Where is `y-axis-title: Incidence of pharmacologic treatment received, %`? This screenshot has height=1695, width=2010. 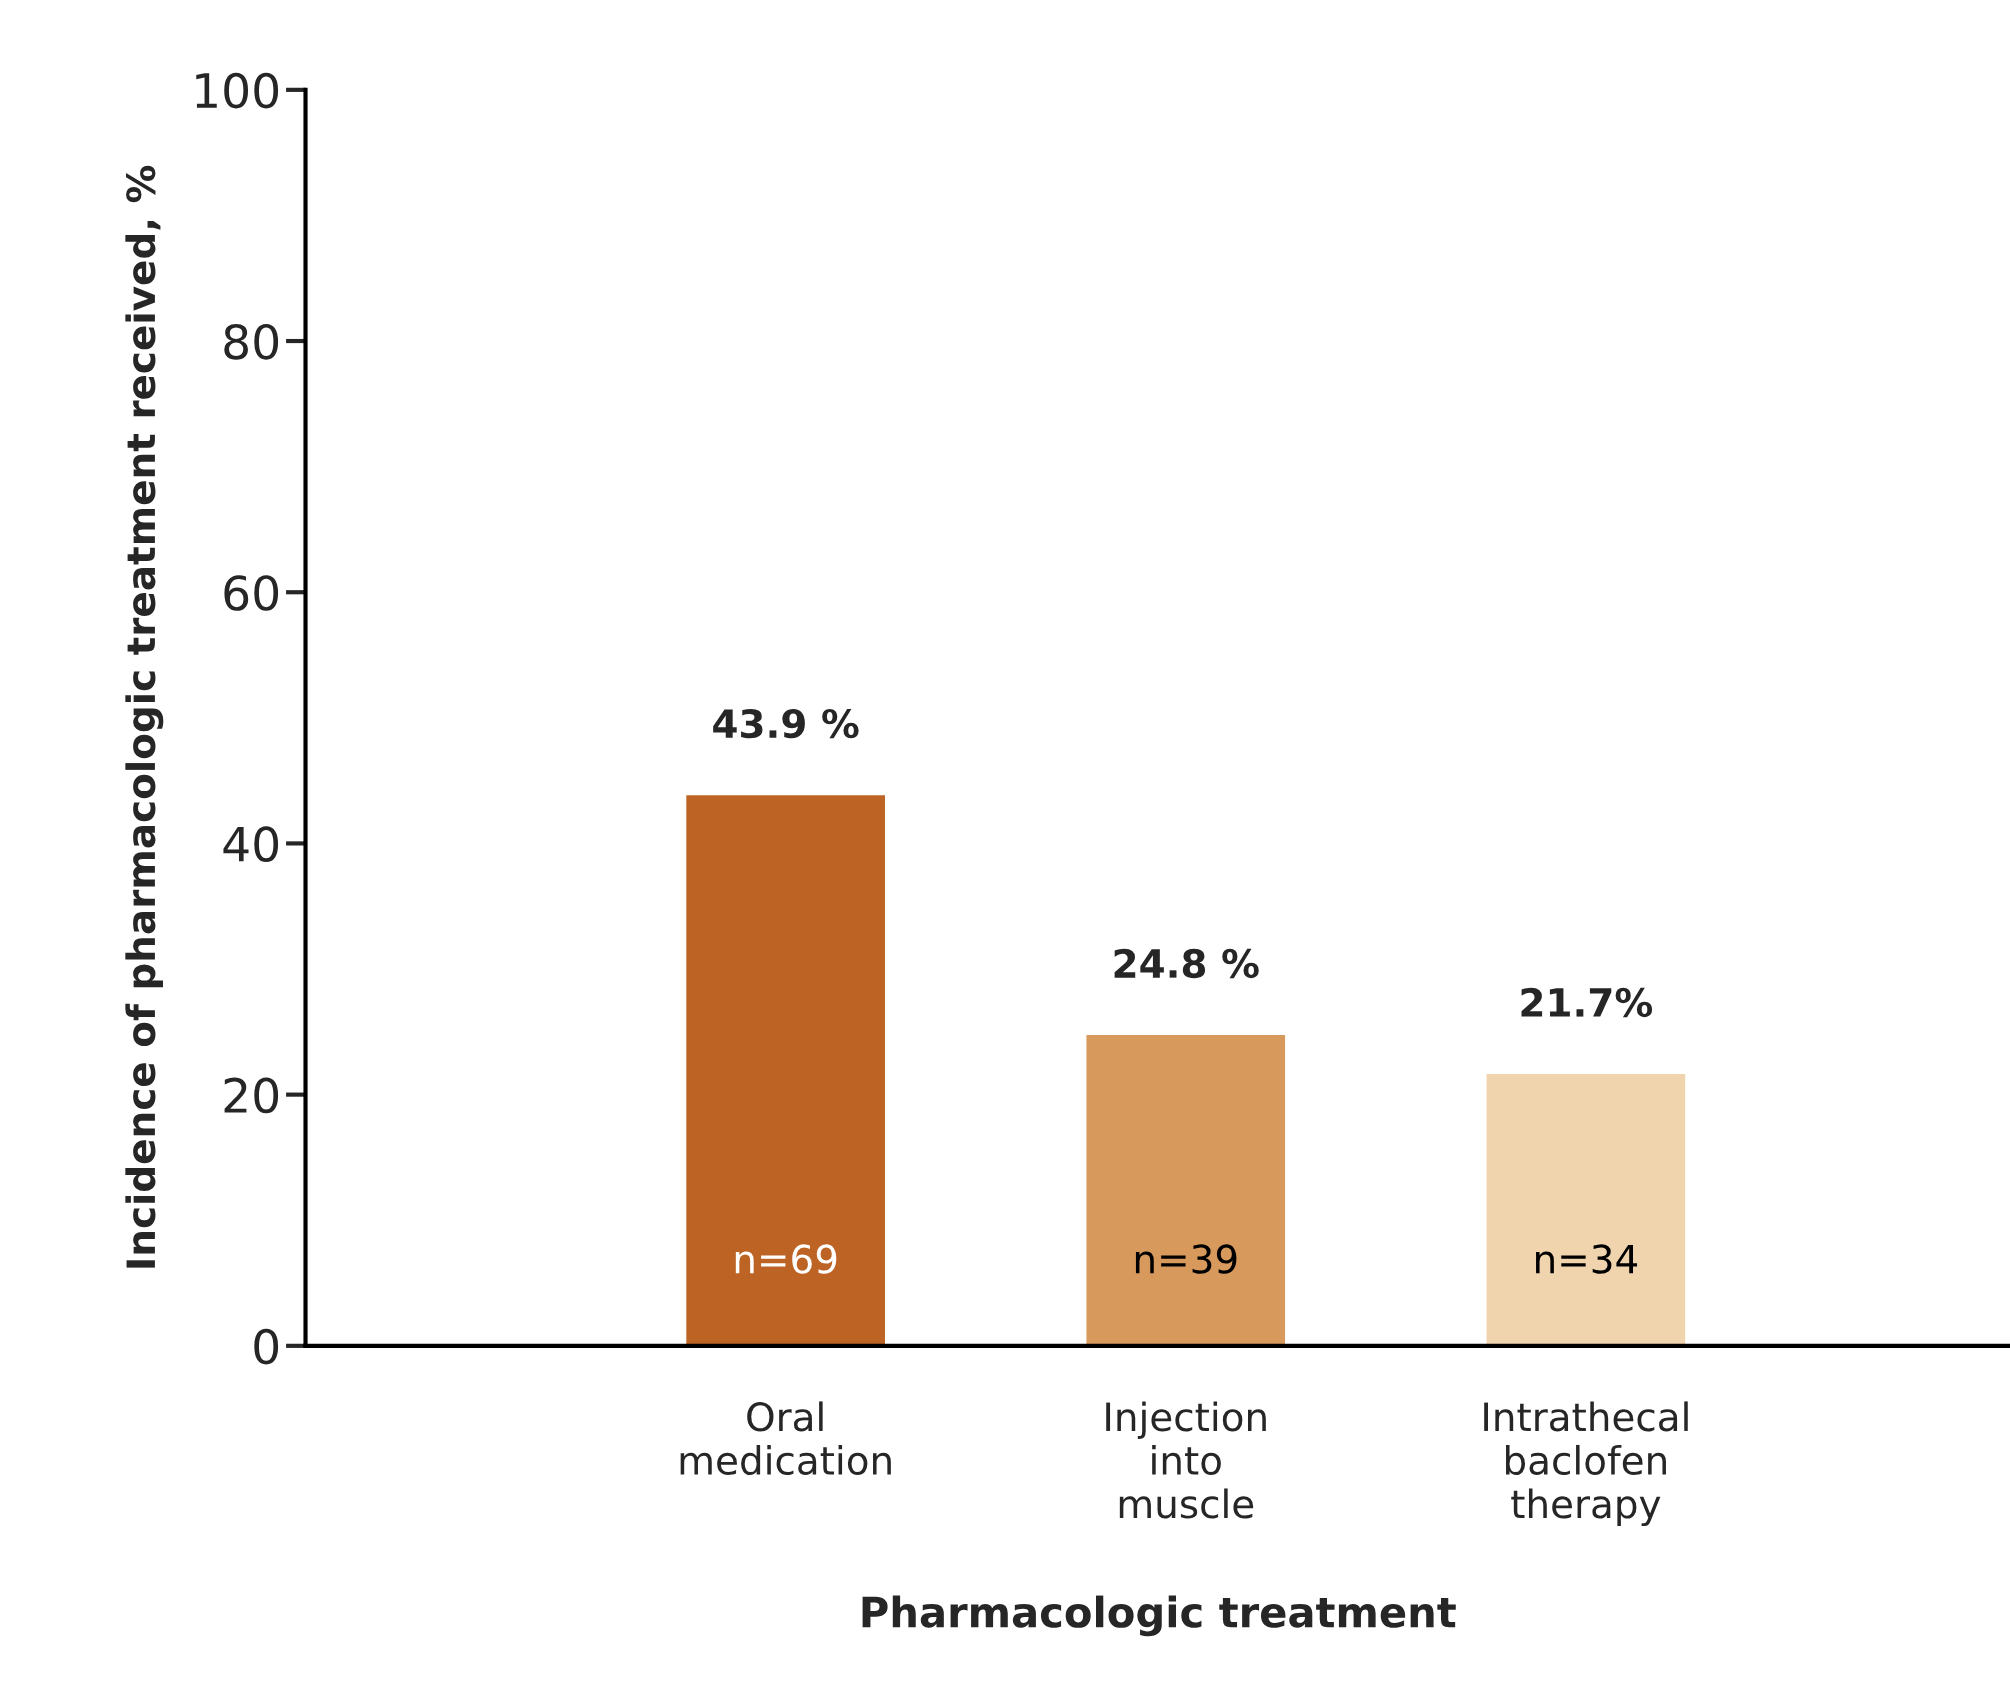
y-axis-title: Incidence of pharmacologic treatment received, % is located at coordinates (144, 716).